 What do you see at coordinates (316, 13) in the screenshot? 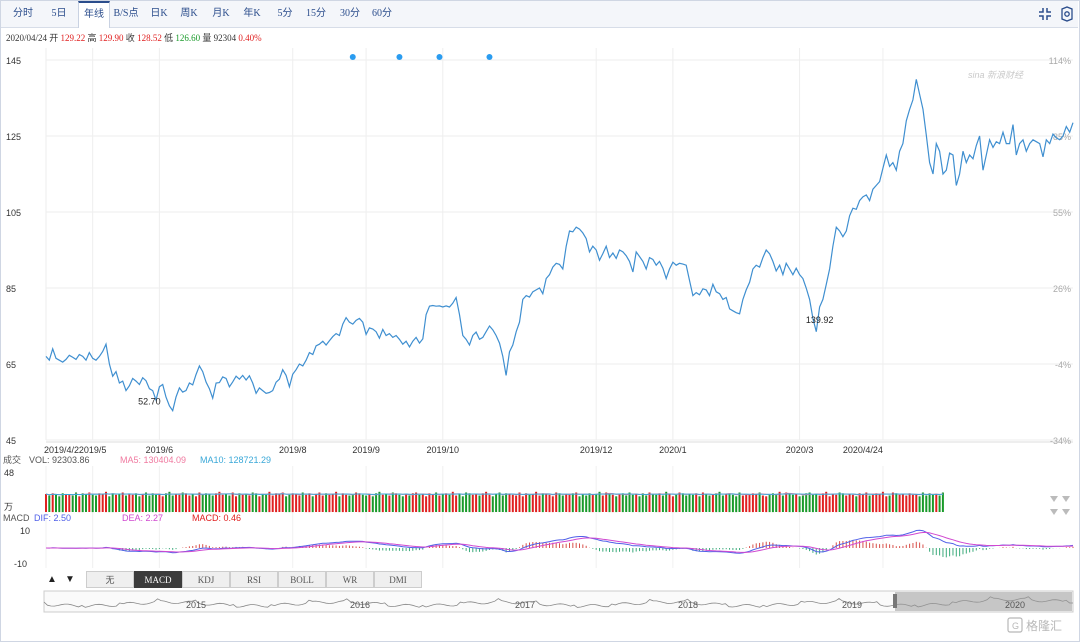
I see `tab-15分: 15分` at bounding box center [316, 13].